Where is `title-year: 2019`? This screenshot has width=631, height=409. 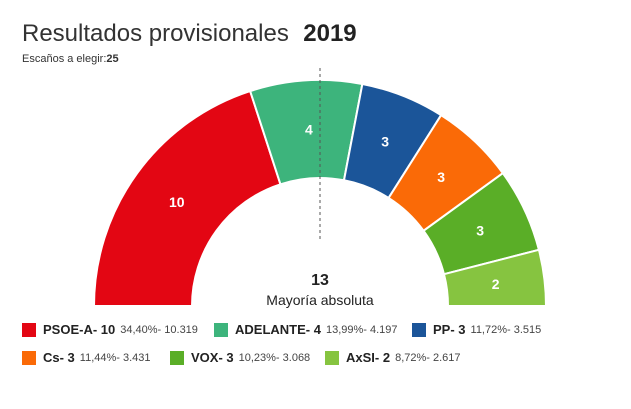
title-year: 2019 is located at coordinates (330, 33).